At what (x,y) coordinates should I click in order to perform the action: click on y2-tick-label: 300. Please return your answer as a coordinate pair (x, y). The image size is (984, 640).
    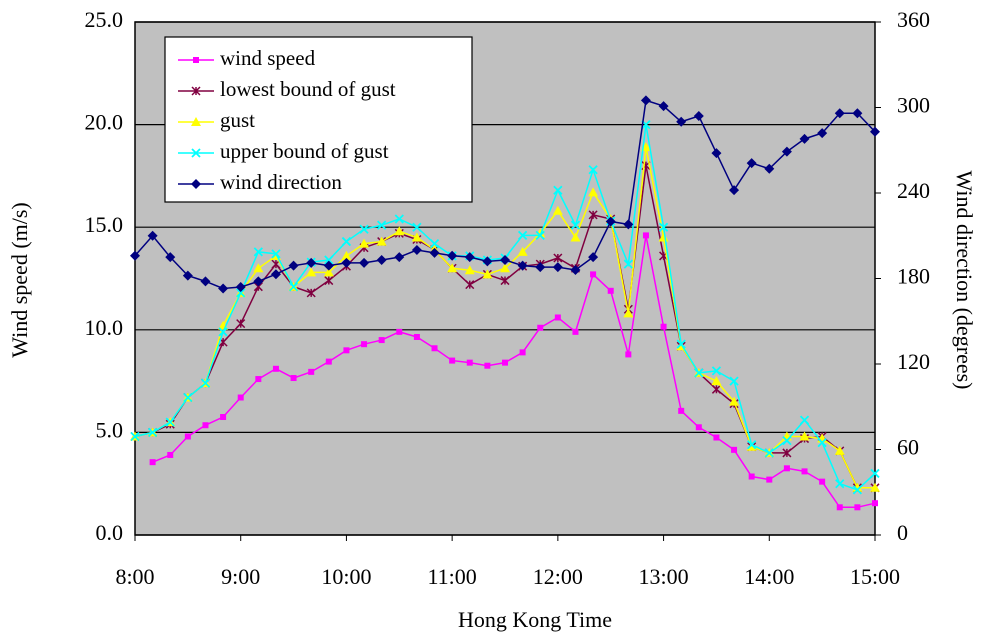
    Looking at the image, I should click on (913, 105).